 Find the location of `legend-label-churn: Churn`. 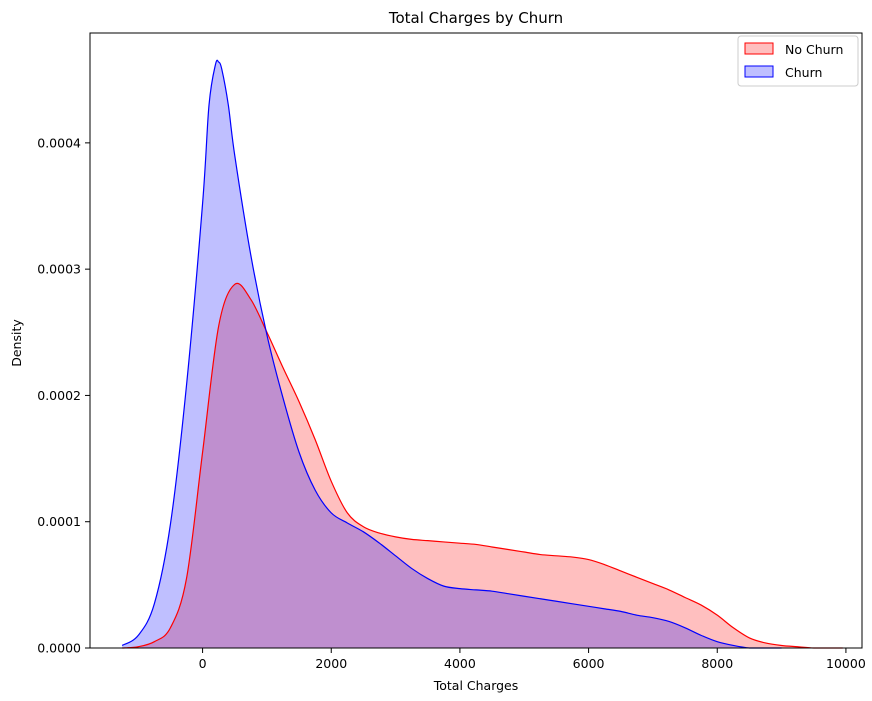

legend-label-churn: Churn is located at coordinates (803, 72).